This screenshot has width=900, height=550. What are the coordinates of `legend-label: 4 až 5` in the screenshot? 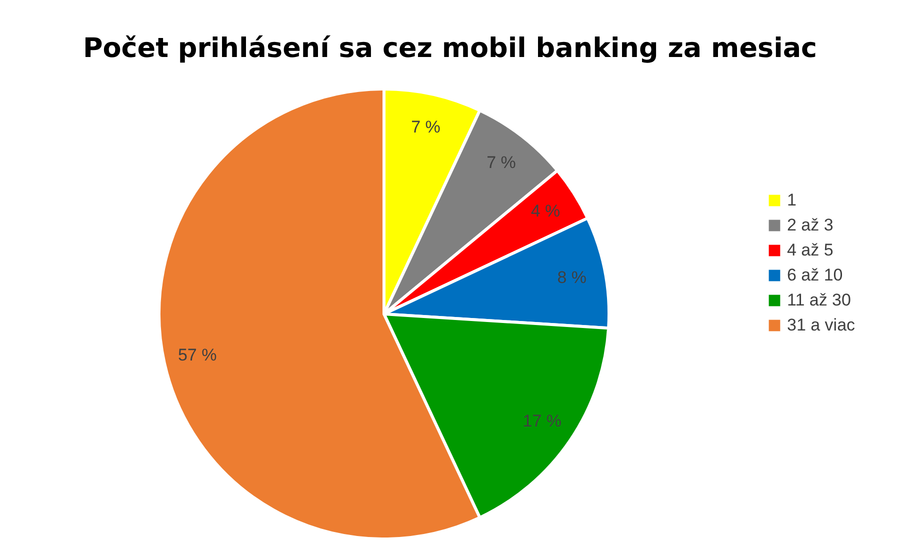 It's located at (810, 250).